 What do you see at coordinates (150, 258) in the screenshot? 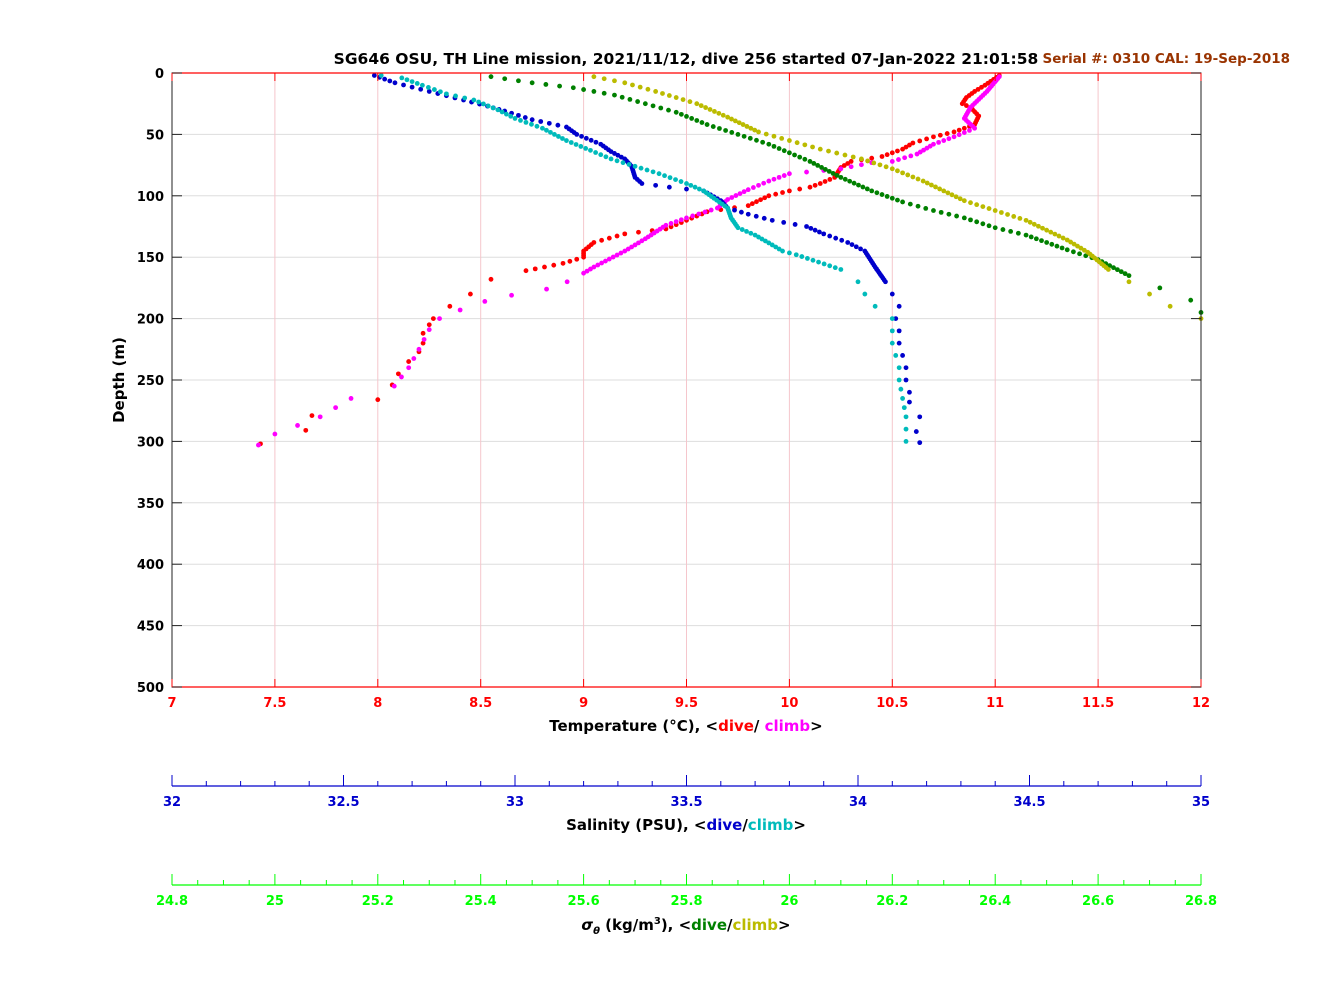
I see `depth-tick-label: 150` at bounding box center [150, 258].